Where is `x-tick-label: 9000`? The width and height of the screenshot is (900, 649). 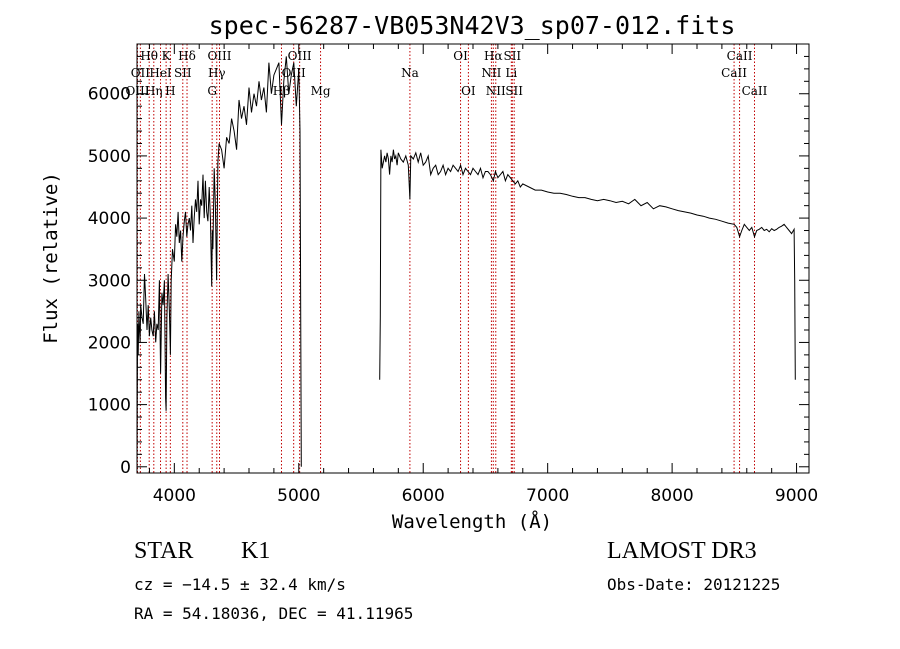
x-tick-label: 9000 is located at coordinates (796, 496).